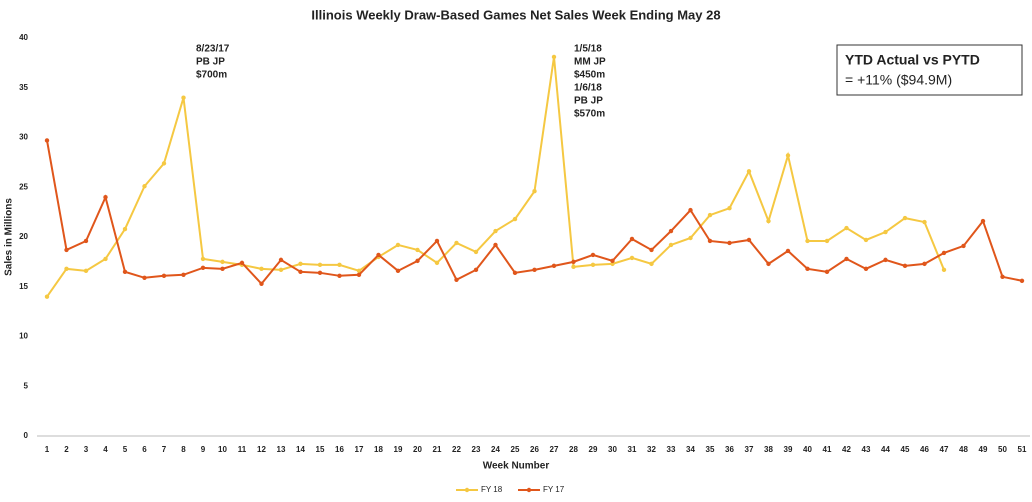 This screenshot has height=502, width=1032. I want to click on x-tick-label: 13, so click(281, 449).